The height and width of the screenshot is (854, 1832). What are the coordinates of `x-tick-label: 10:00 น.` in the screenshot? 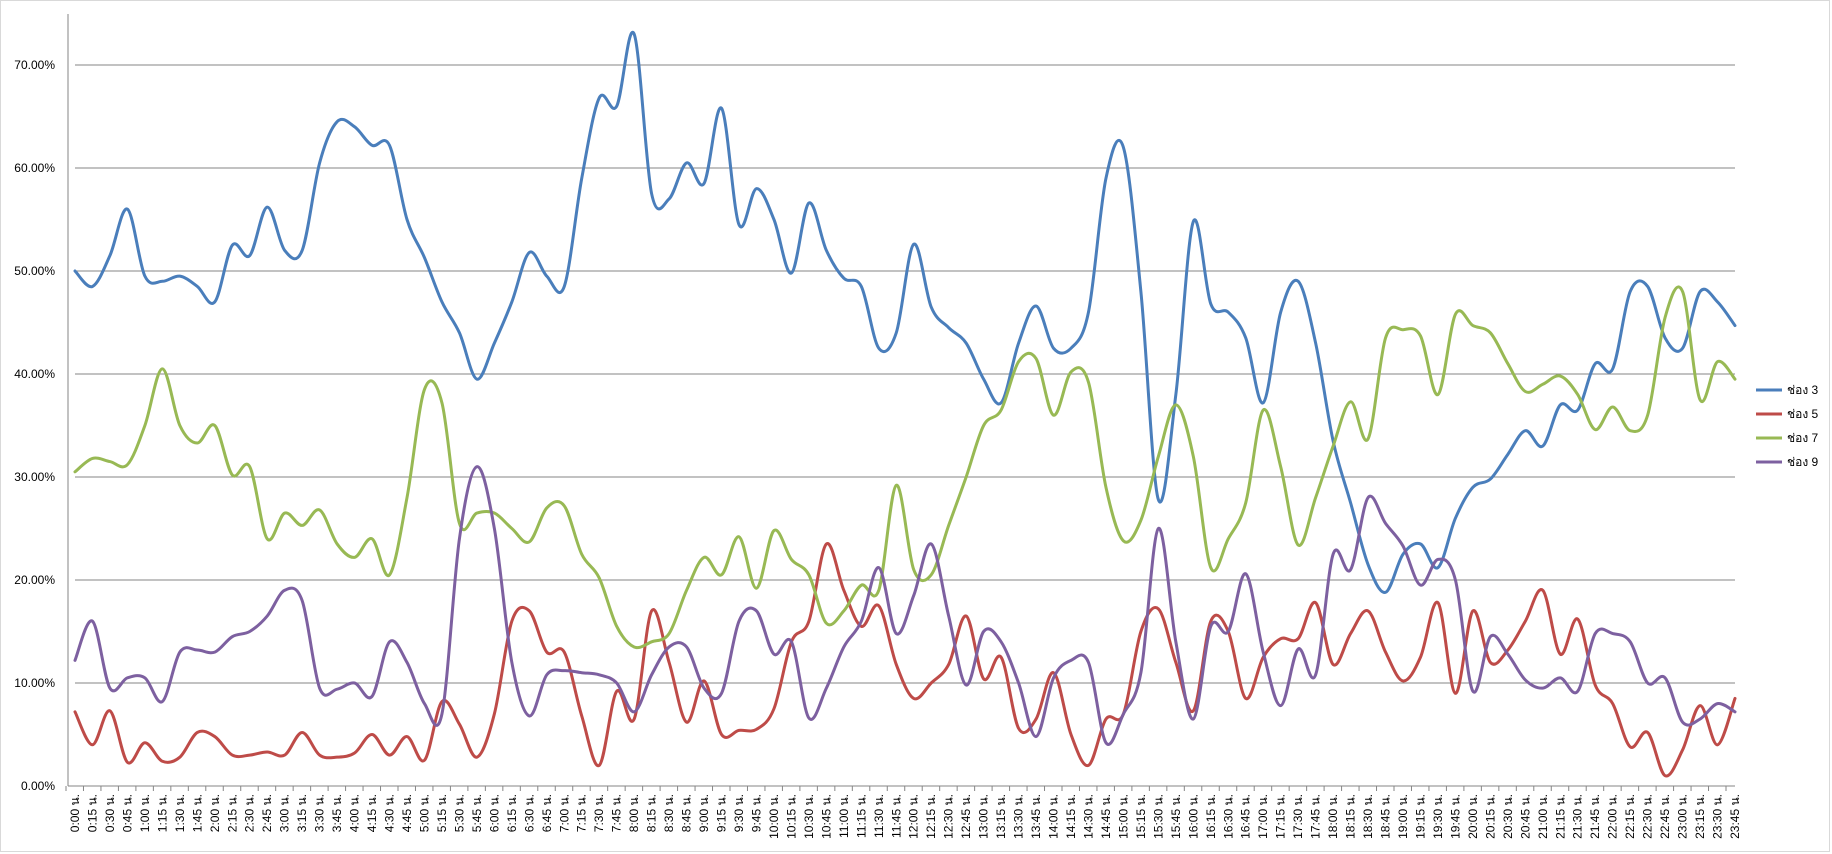 It's located at (774, 816).